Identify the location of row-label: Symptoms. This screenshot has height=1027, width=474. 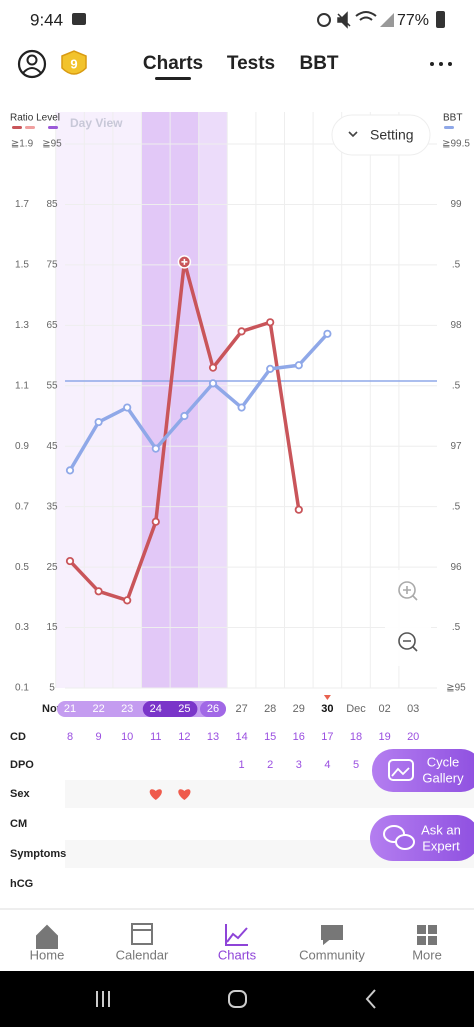
(38, 854).